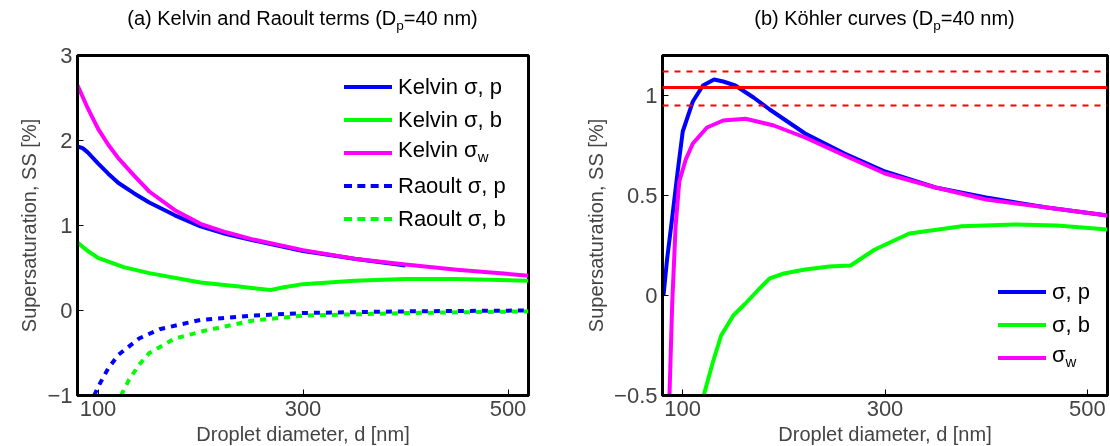 This screenshot has height=446, width=1110. Describe the element at coordinates (450, 119) in the screenshot. I see `legend-label: Kelvin σ, b` at that location.